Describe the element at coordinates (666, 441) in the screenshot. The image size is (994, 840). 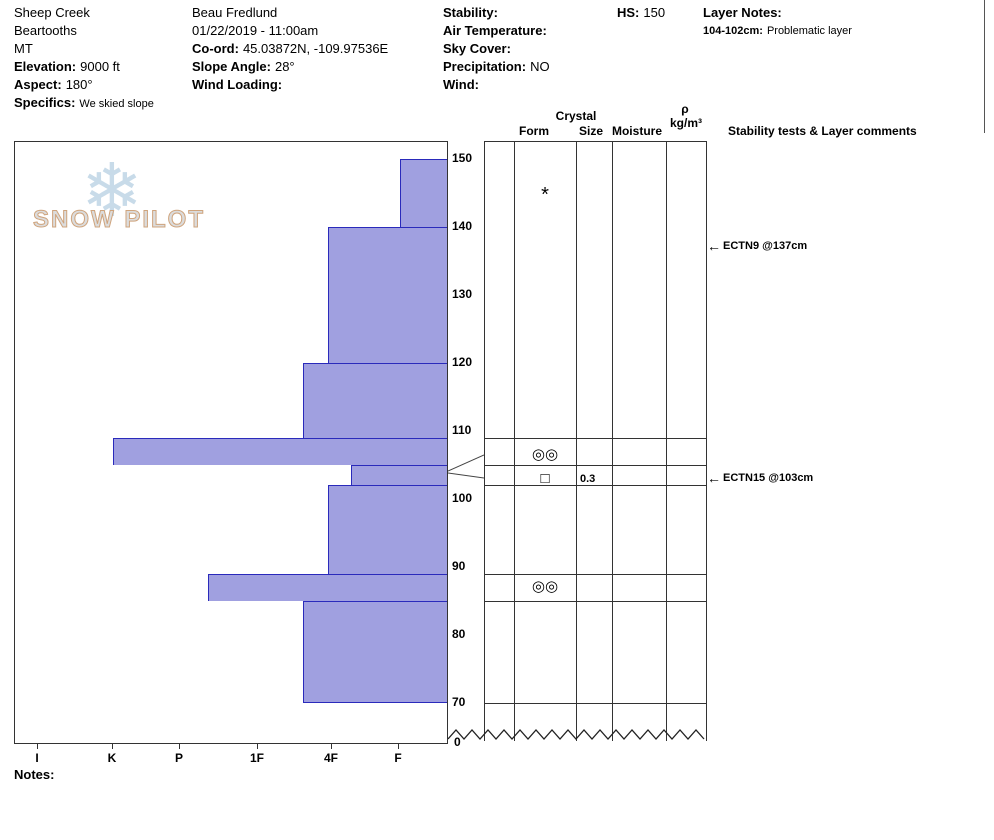
I see `grid-vline-density-left` at that location.